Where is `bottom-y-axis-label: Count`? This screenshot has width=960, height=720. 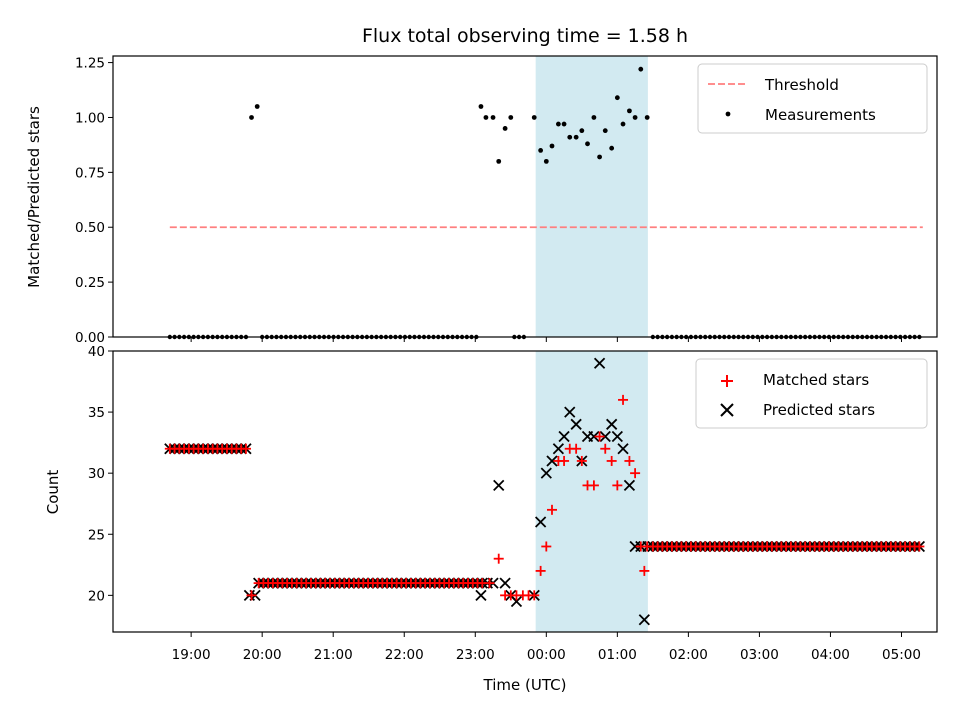 bottom-y-axis-label: Count is located at coordinates (53, 492).